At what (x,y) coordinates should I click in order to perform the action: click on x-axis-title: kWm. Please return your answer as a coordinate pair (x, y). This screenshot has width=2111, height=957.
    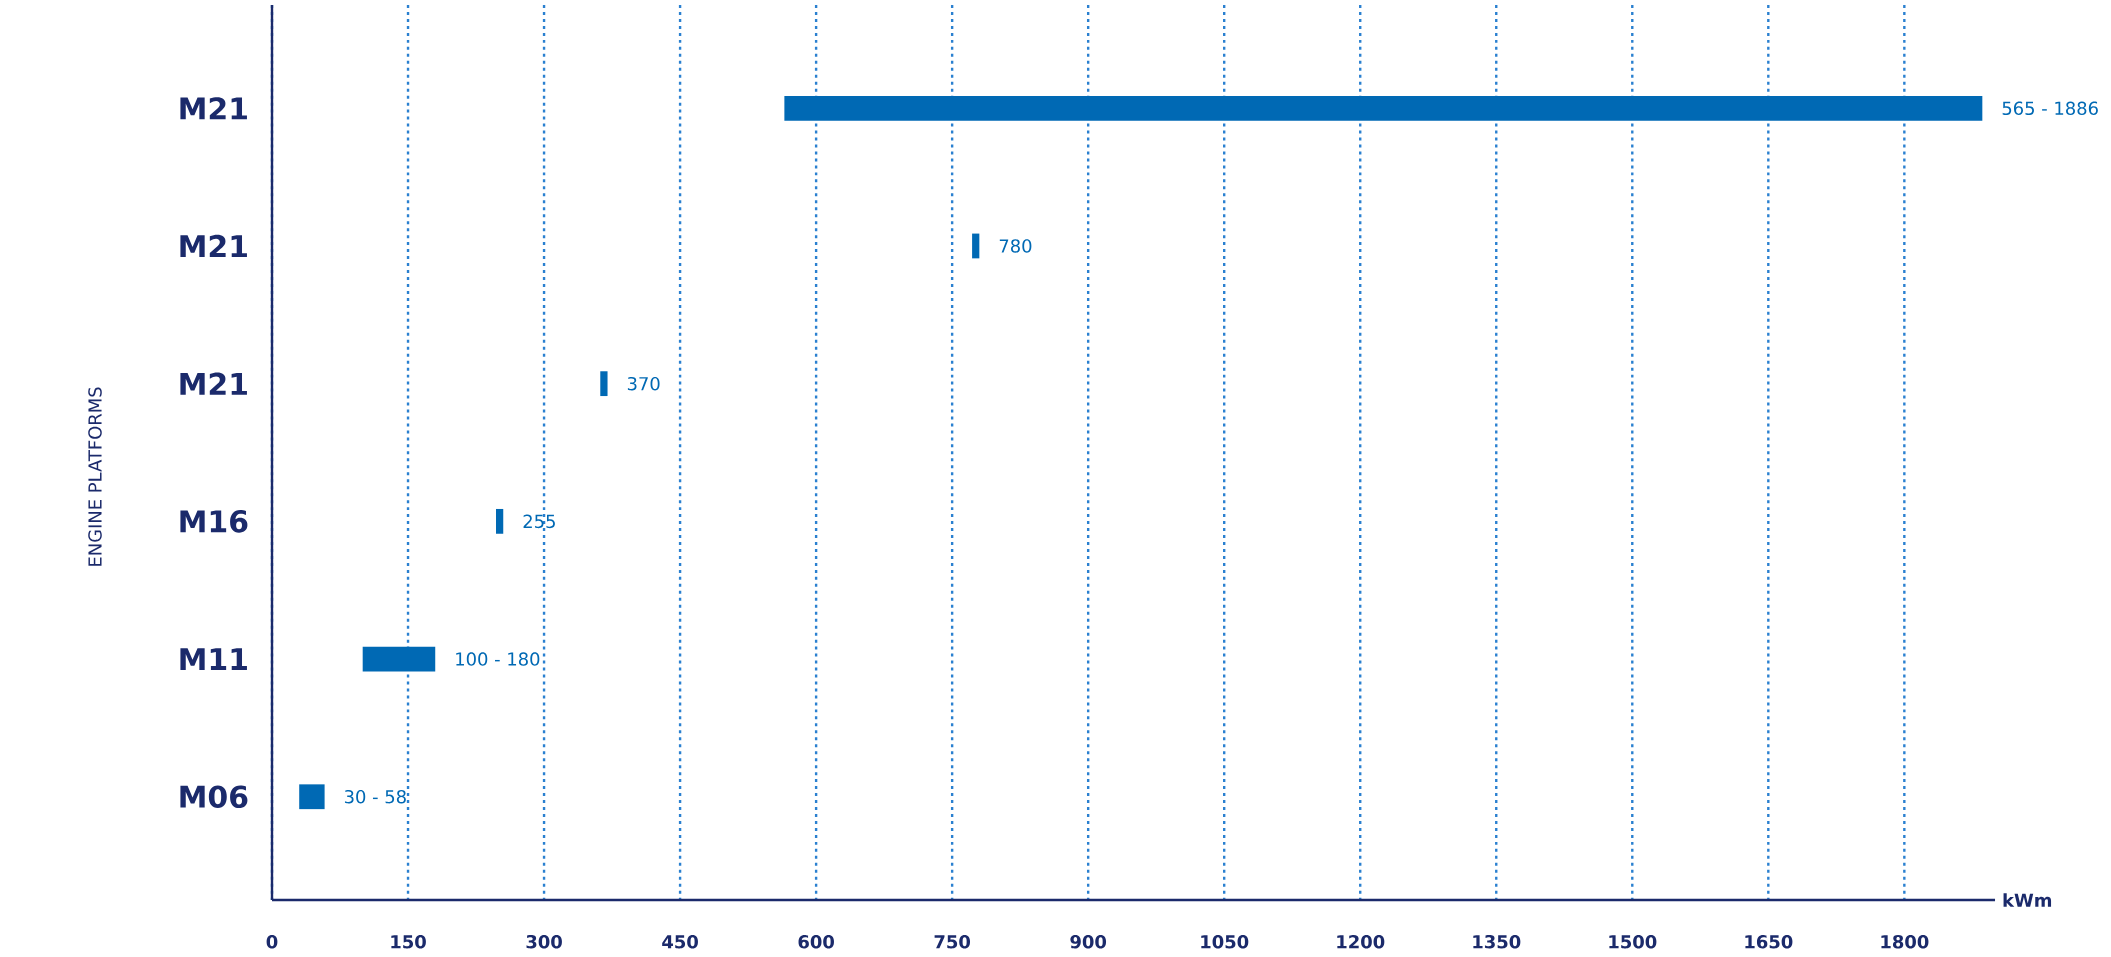
    Looking at the image, I should click on (2027, 900).